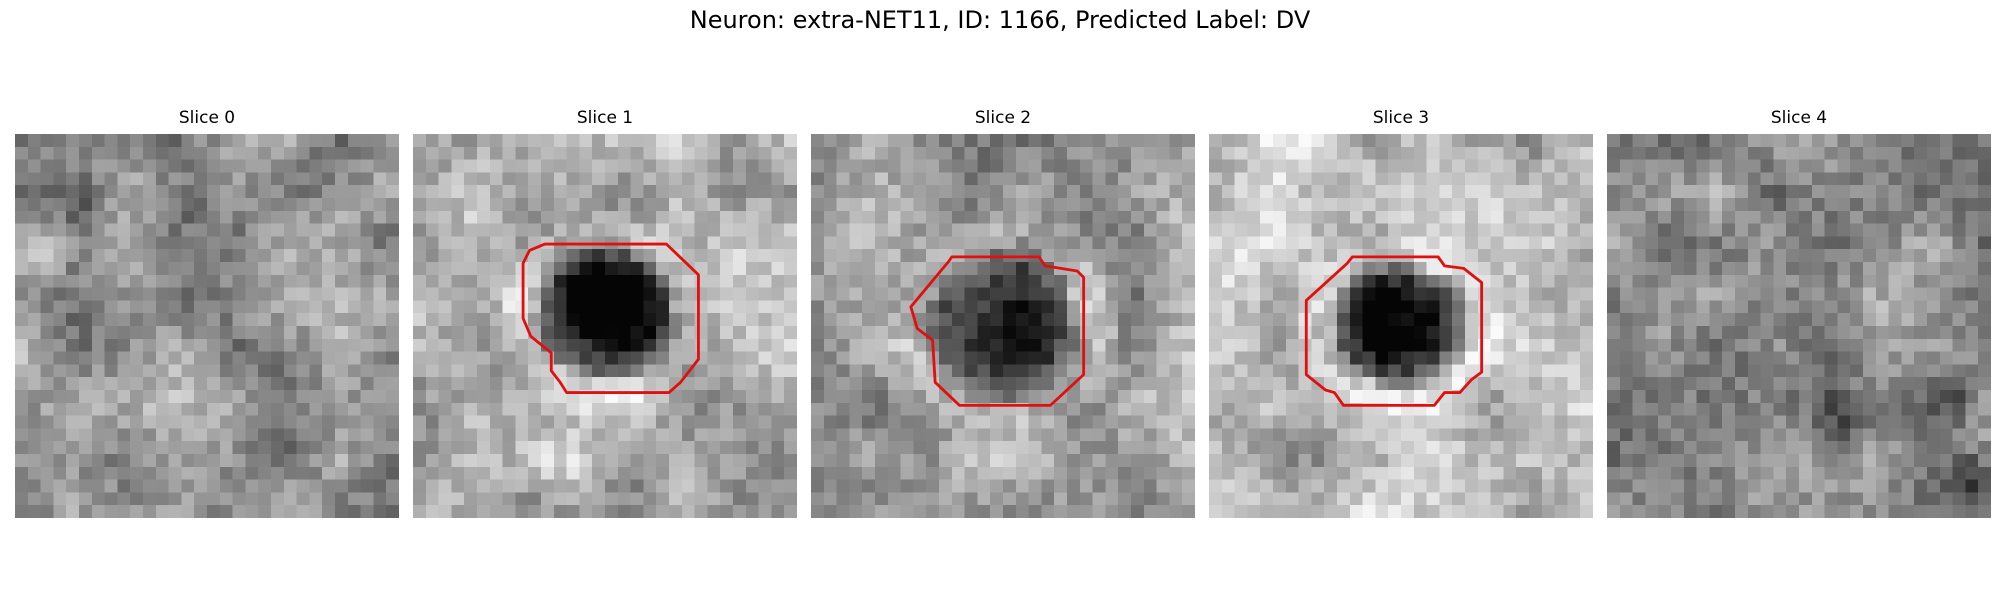 The height and width of the screenshot is (600, 2000). What do you see at coordinates (605, 118) in the screenshot?
I see `slice-title-1: Slice 1` at bounding box center [605, 118].